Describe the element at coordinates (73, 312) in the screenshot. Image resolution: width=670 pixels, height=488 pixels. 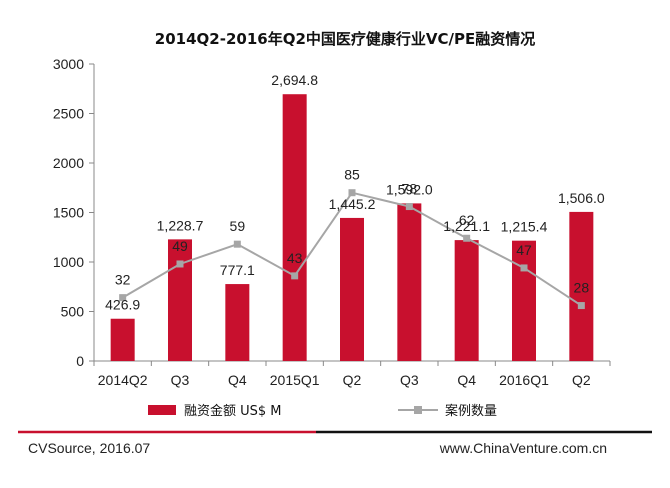
I see `y-tick-label: 500` at that location.